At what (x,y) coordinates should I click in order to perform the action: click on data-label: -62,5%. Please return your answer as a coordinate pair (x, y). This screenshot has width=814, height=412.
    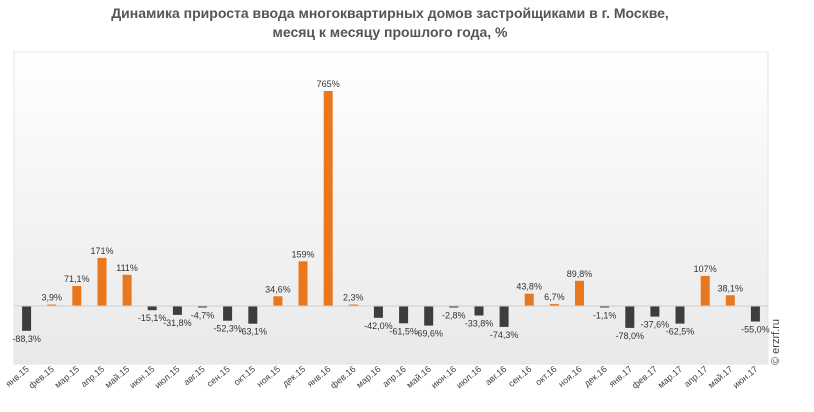
    Looking at the image, I should click on (680, 332).